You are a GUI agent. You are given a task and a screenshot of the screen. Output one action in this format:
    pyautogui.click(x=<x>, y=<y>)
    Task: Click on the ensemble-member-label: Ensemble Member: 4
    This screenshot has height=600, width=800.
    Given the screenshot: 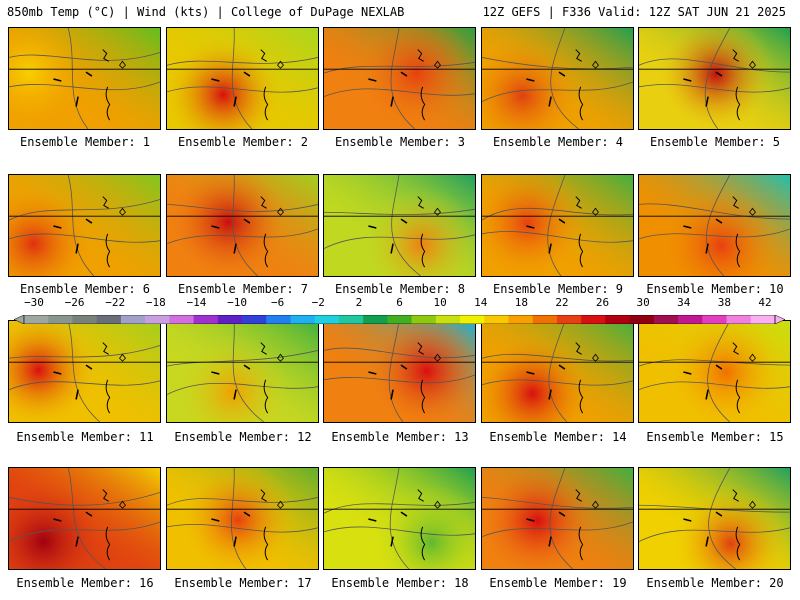 What is the action you would take?
    pyautogui.click(x=558, y=142)
    